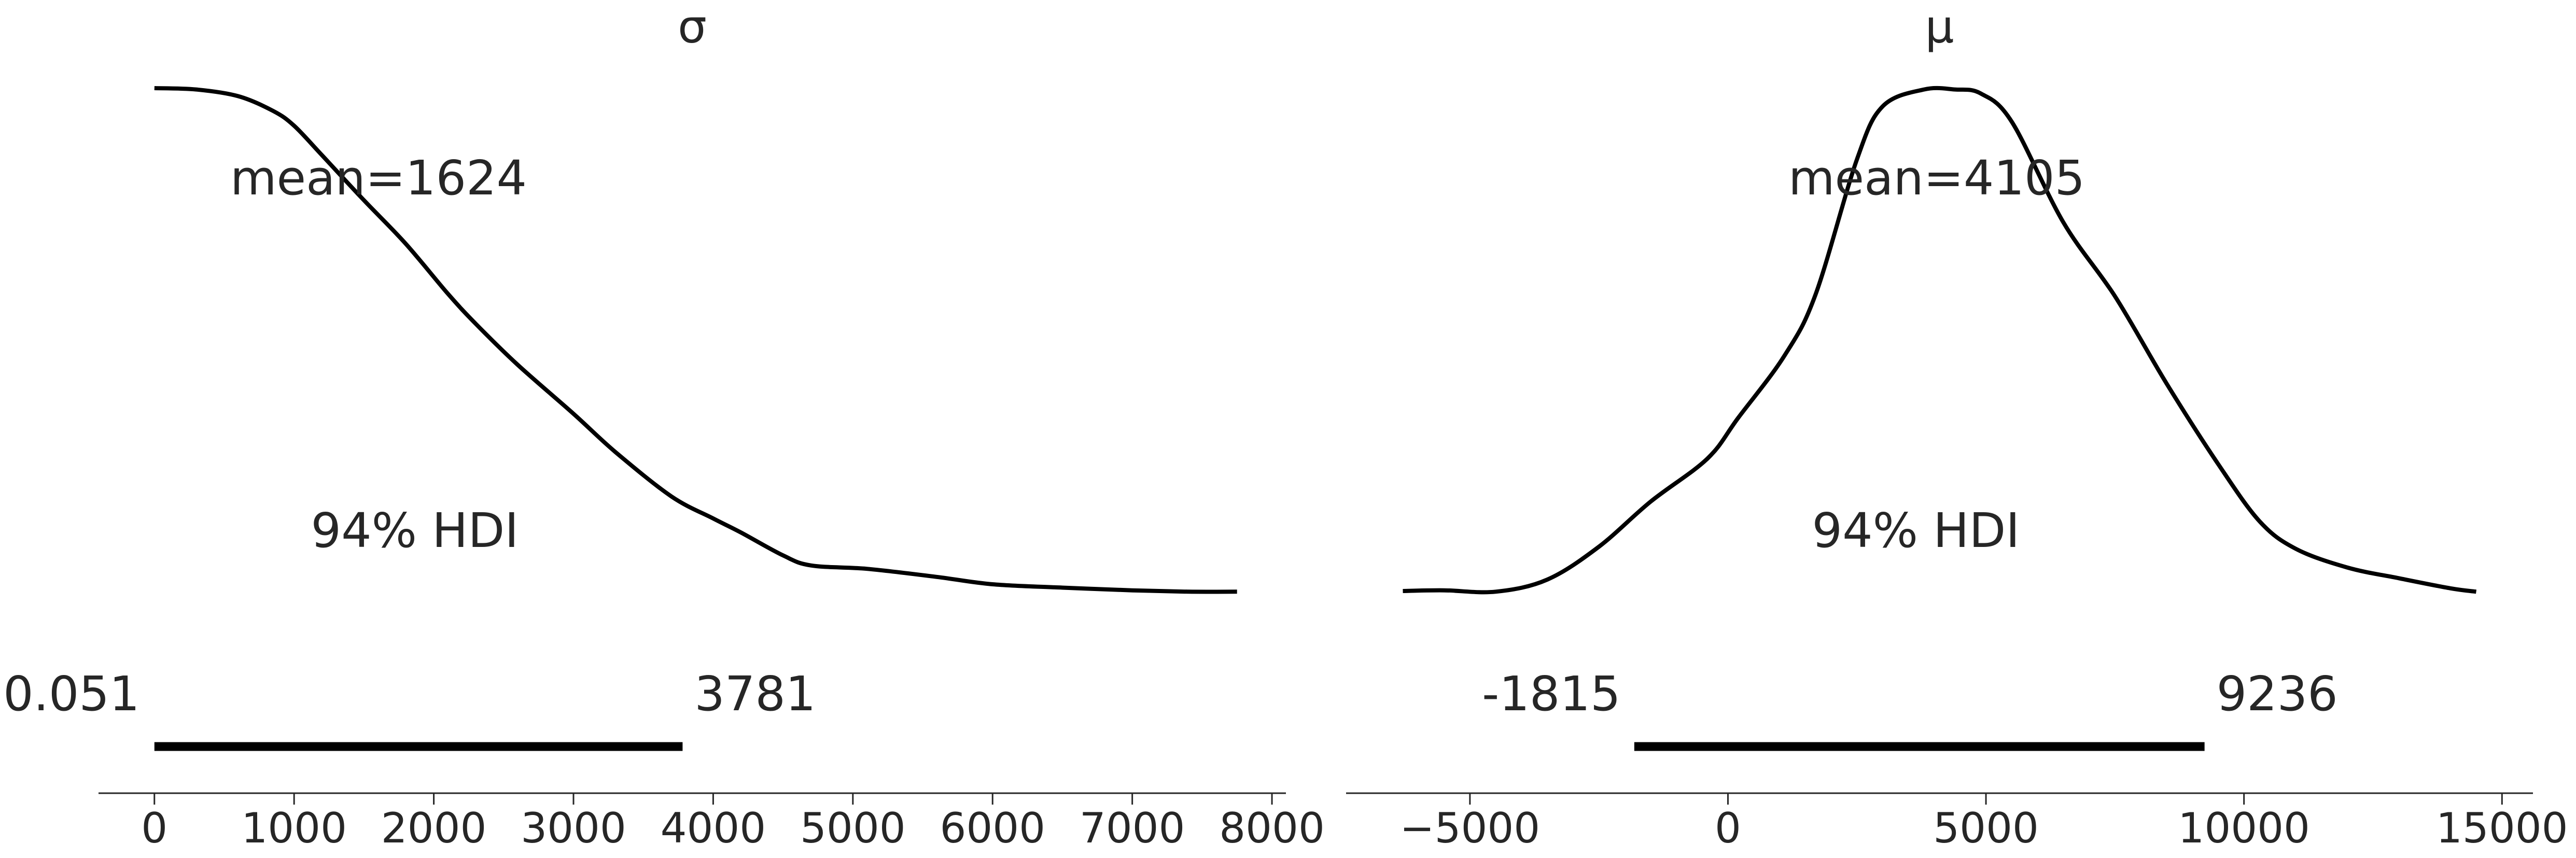  I want to click on x-tick-label: 1000, so click(294, 828).